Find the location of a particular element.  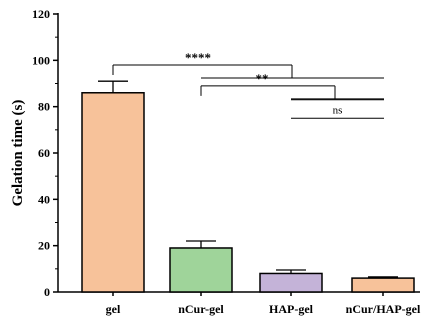

y-tick-label: 80 is located at coordinates (44, 107).